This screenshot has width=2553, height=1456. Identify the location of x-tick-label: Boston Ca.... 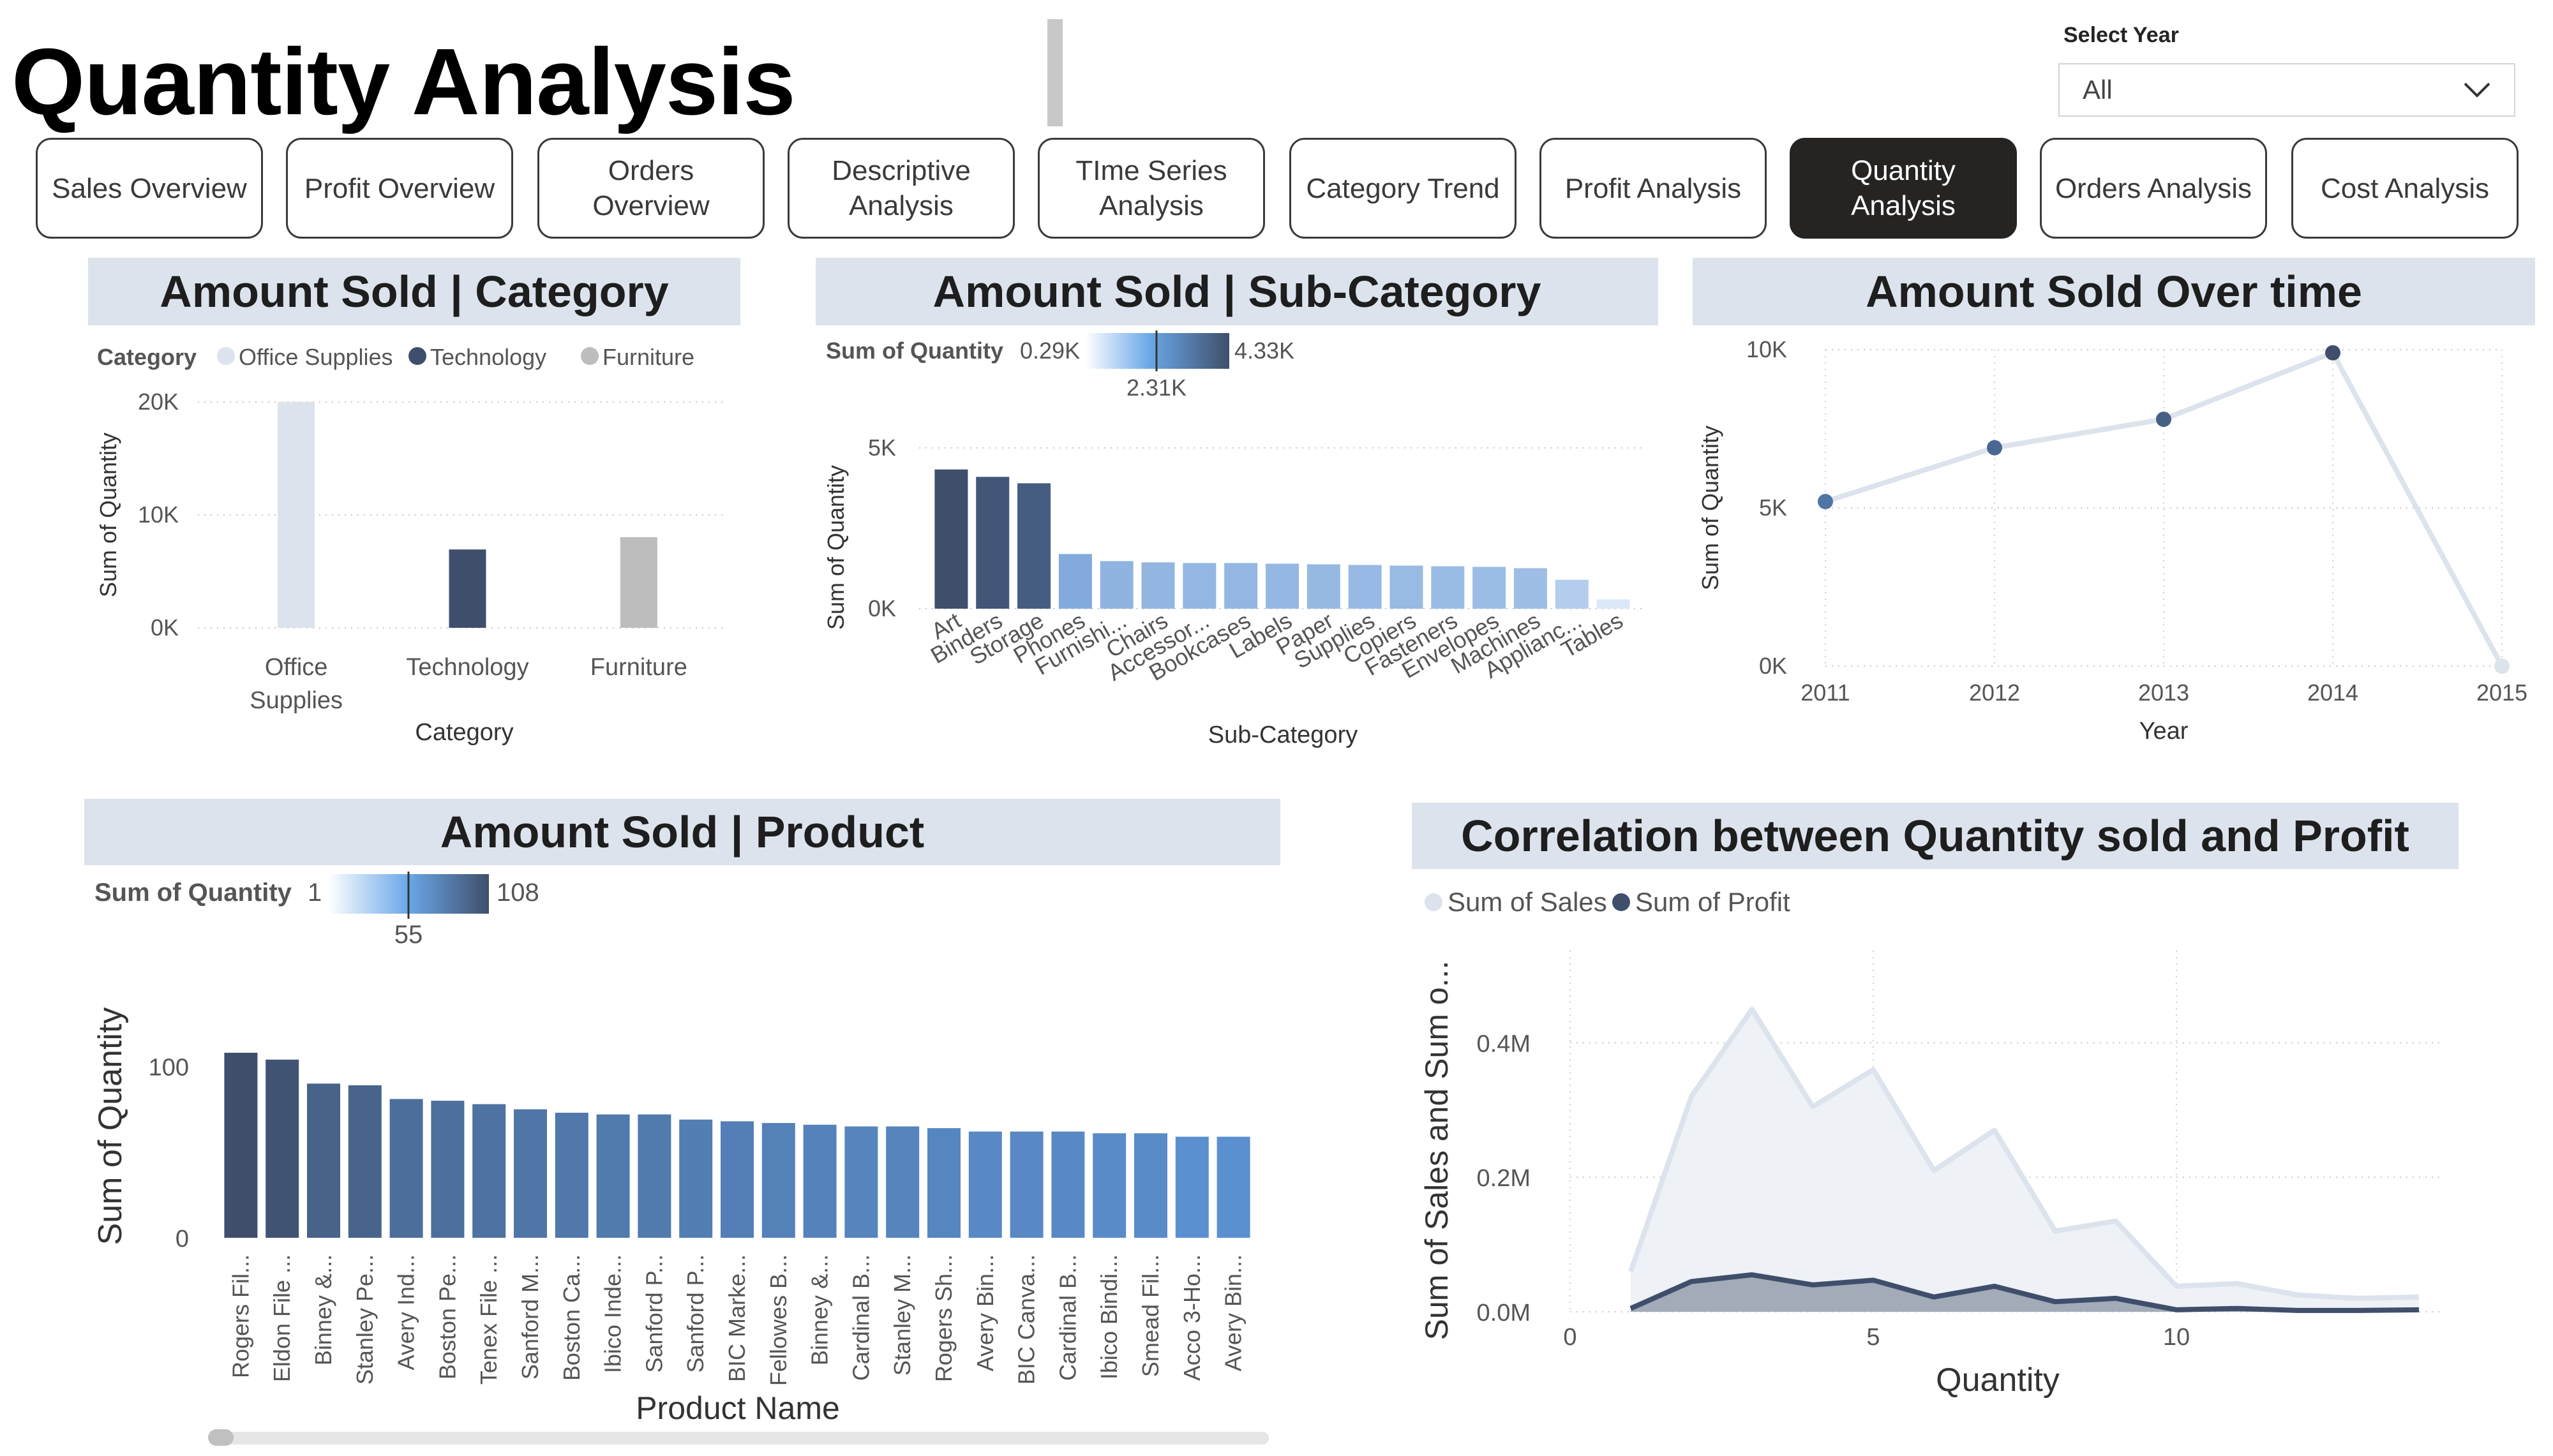
(571, 1317).